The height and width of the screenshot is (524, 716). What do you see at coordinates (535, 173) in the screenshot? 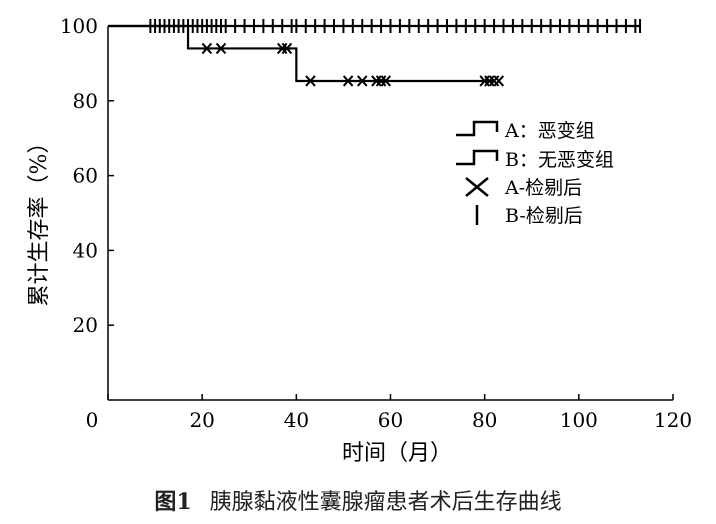
I see `legend: A：恶变组 B：无恶变组 A-检剔后 B-检剔后` at bounding box center [535, 173].